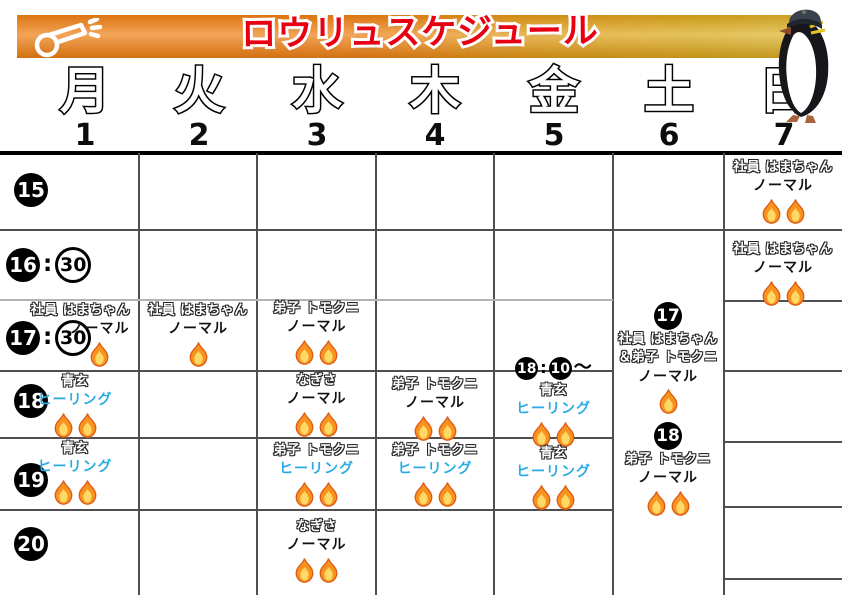 This screenshot has height=595, width=842. I want to click on day-header-tue: 火, so click(199, 91).